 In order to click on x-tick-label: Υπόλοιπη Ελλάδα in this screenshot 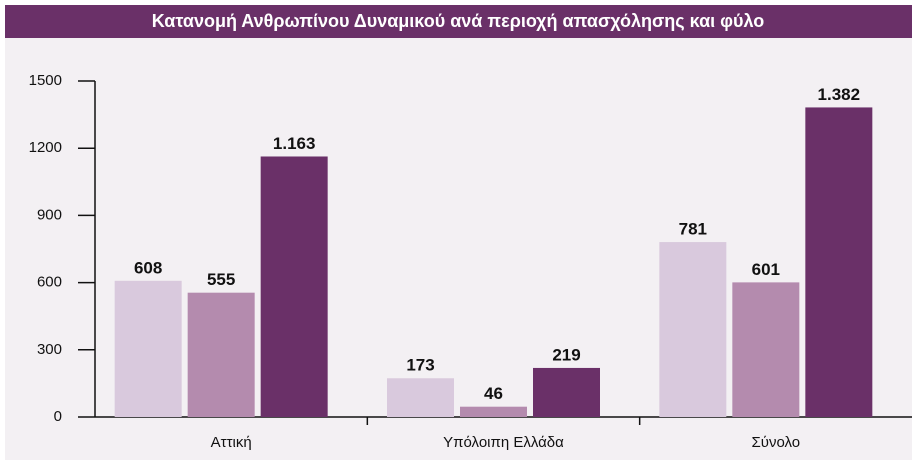, I will do `click(503, 442)`.